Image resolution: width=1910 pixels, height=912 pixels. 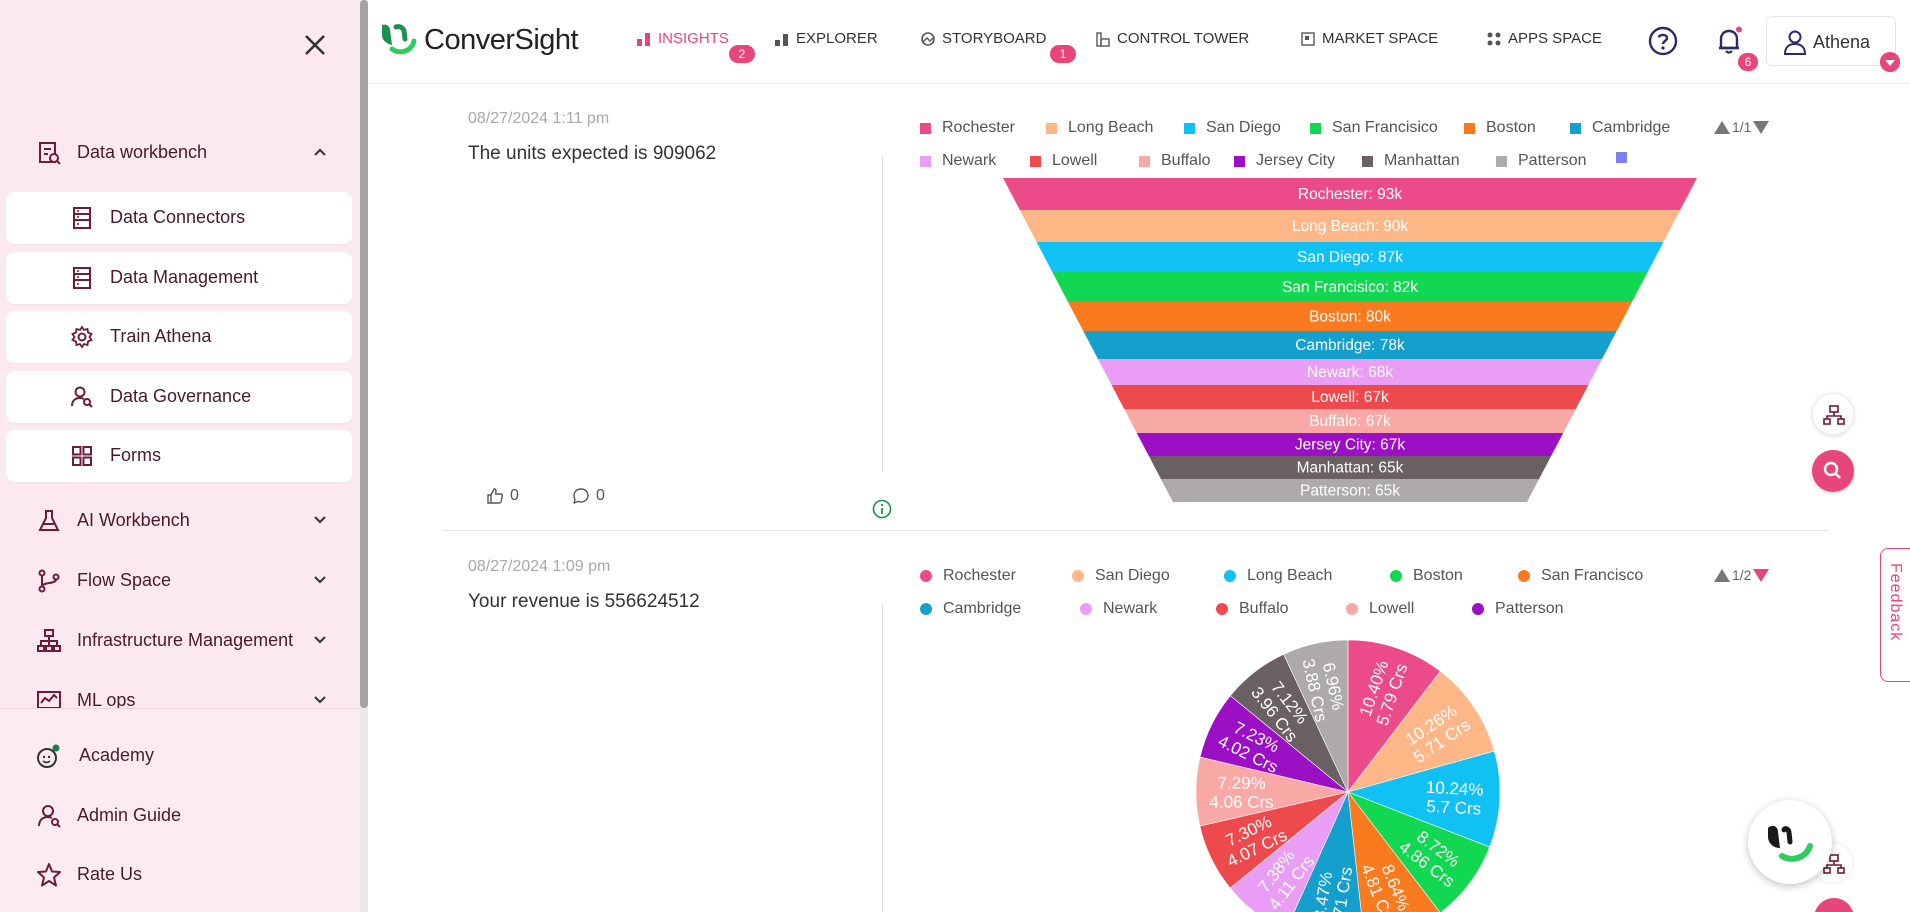 What do you see at coordinates (1284, 161) in the screenshot?
I see `legend-item-jersey-city: Jersey City` at bounding box center [1284, 161].